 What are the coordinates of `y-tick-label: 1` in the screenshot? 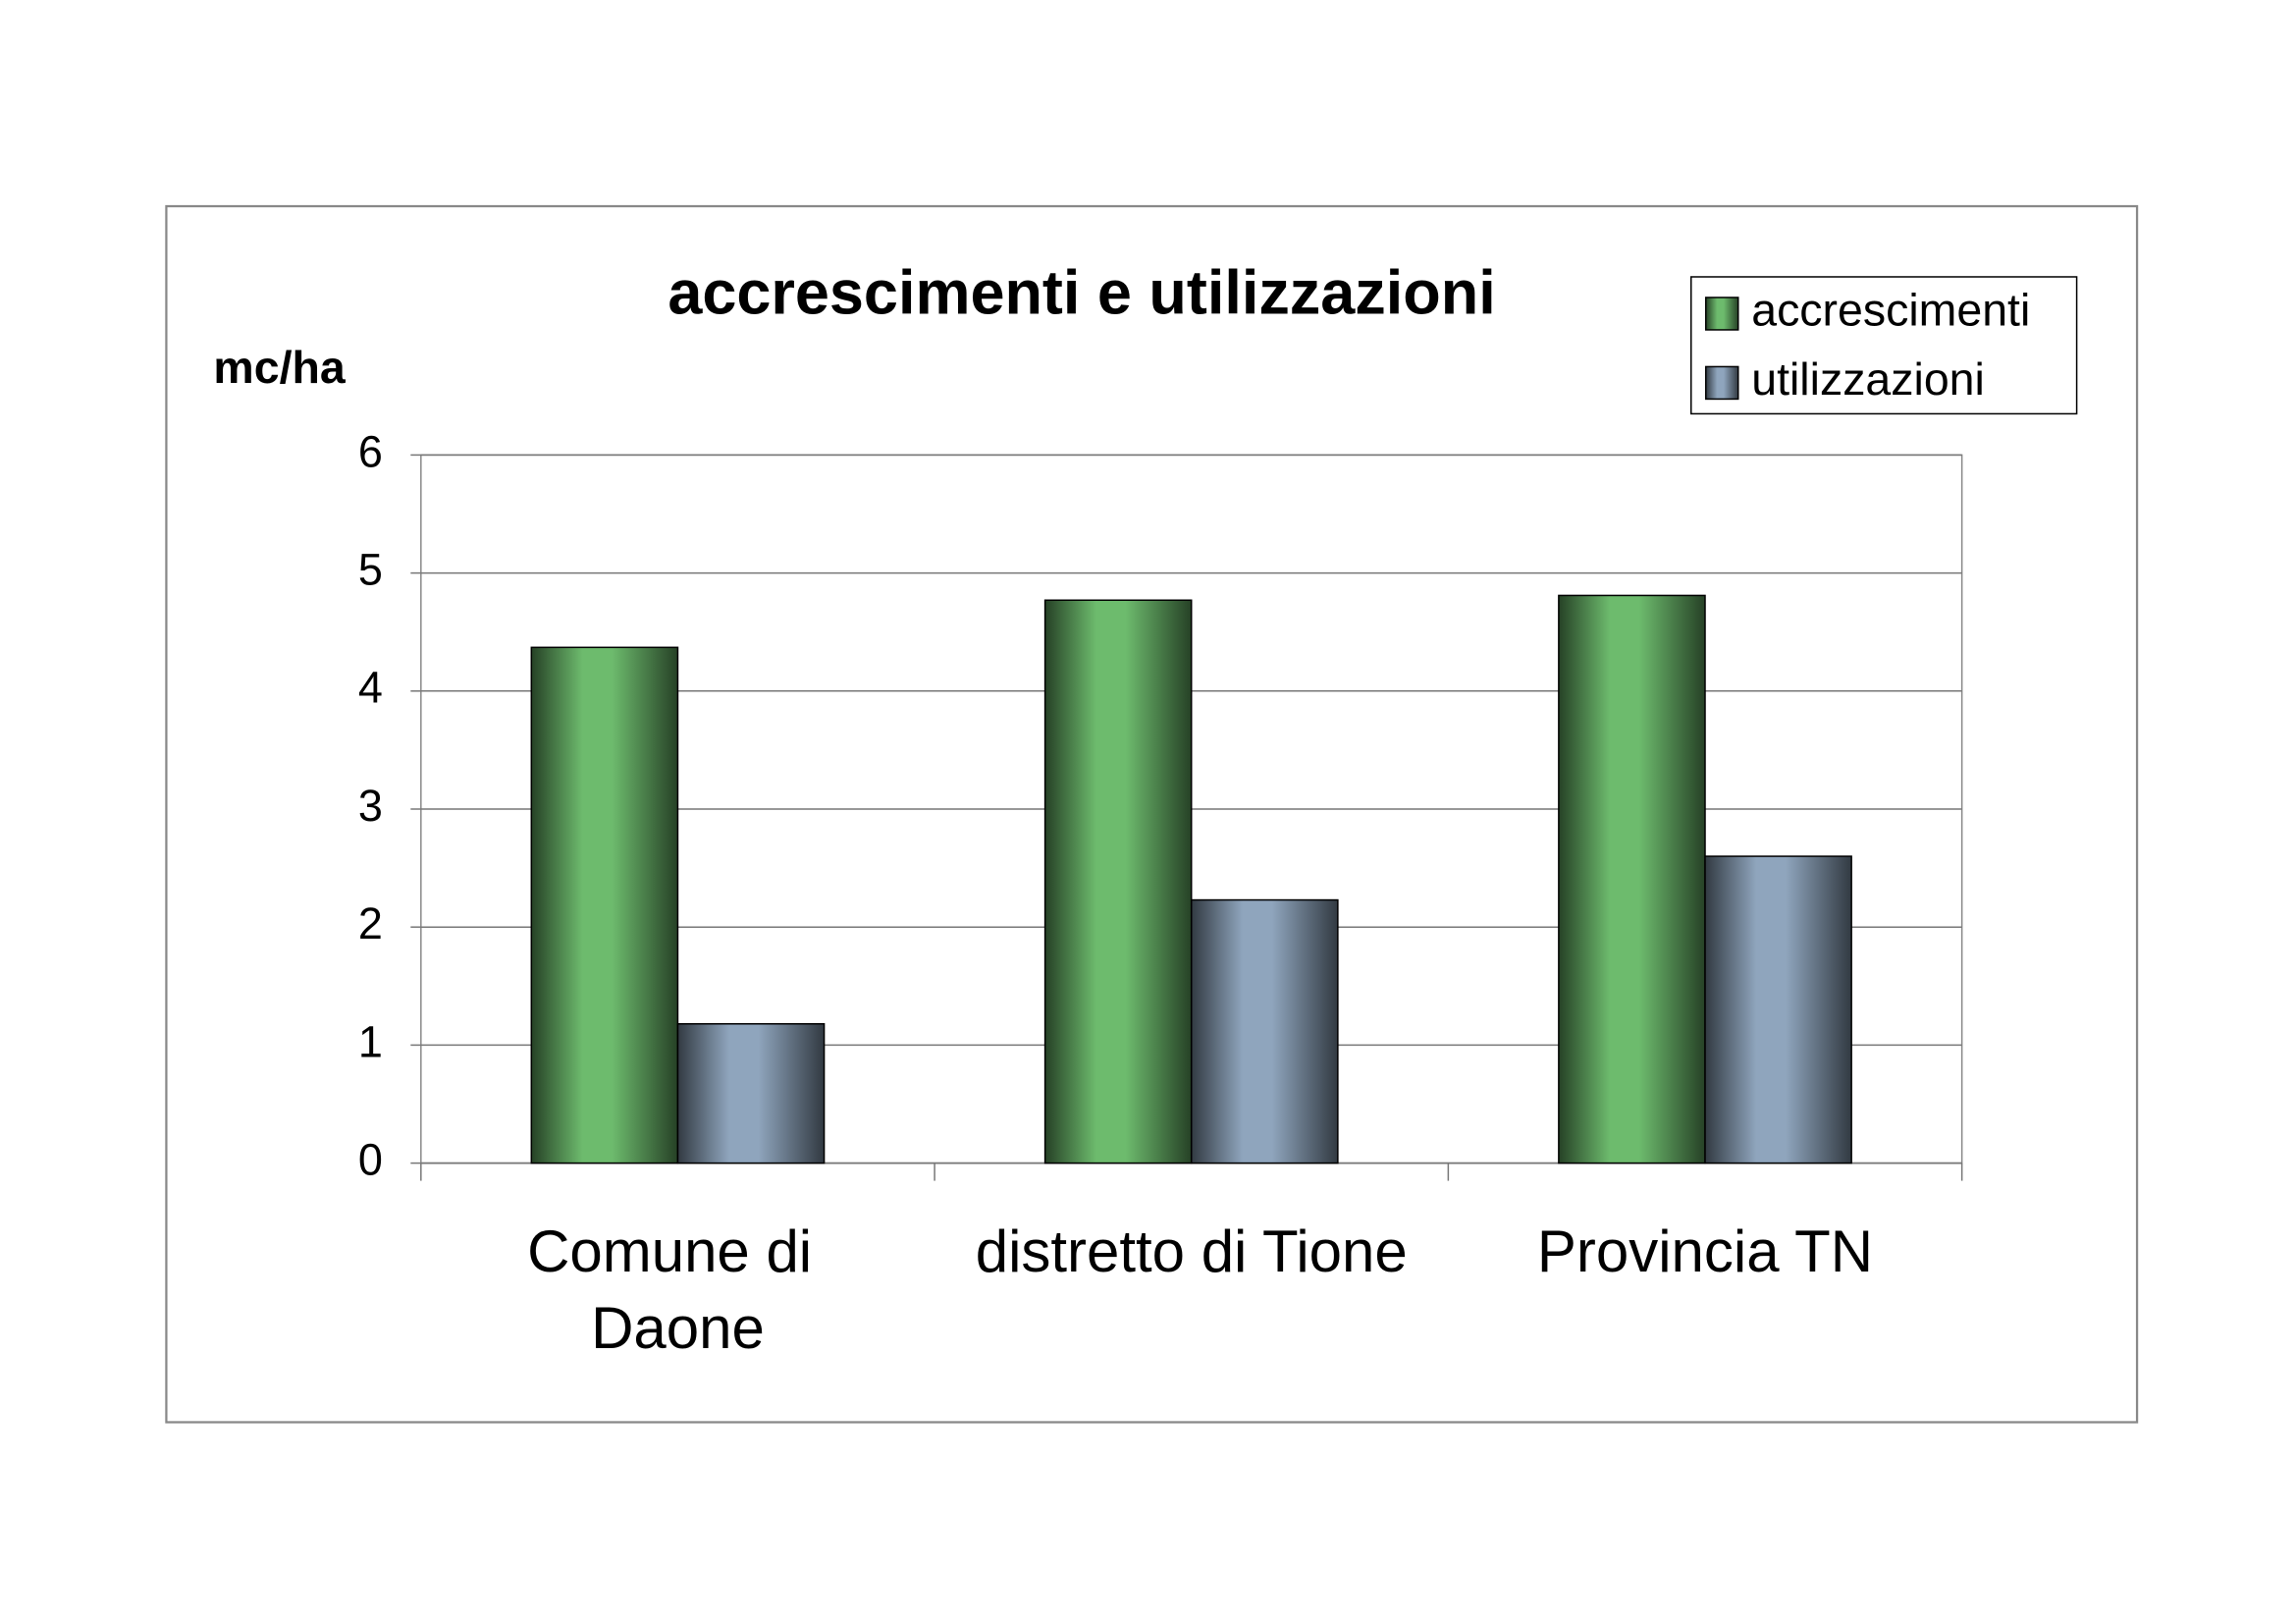 It's located at (370, 1041).